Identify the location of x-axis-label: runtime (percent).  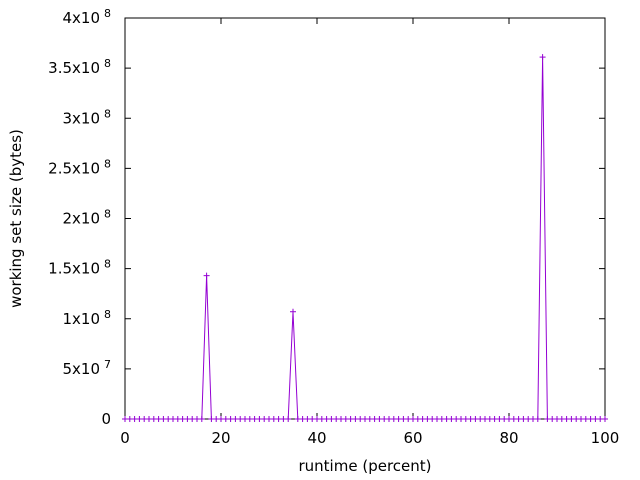
(365, 466).